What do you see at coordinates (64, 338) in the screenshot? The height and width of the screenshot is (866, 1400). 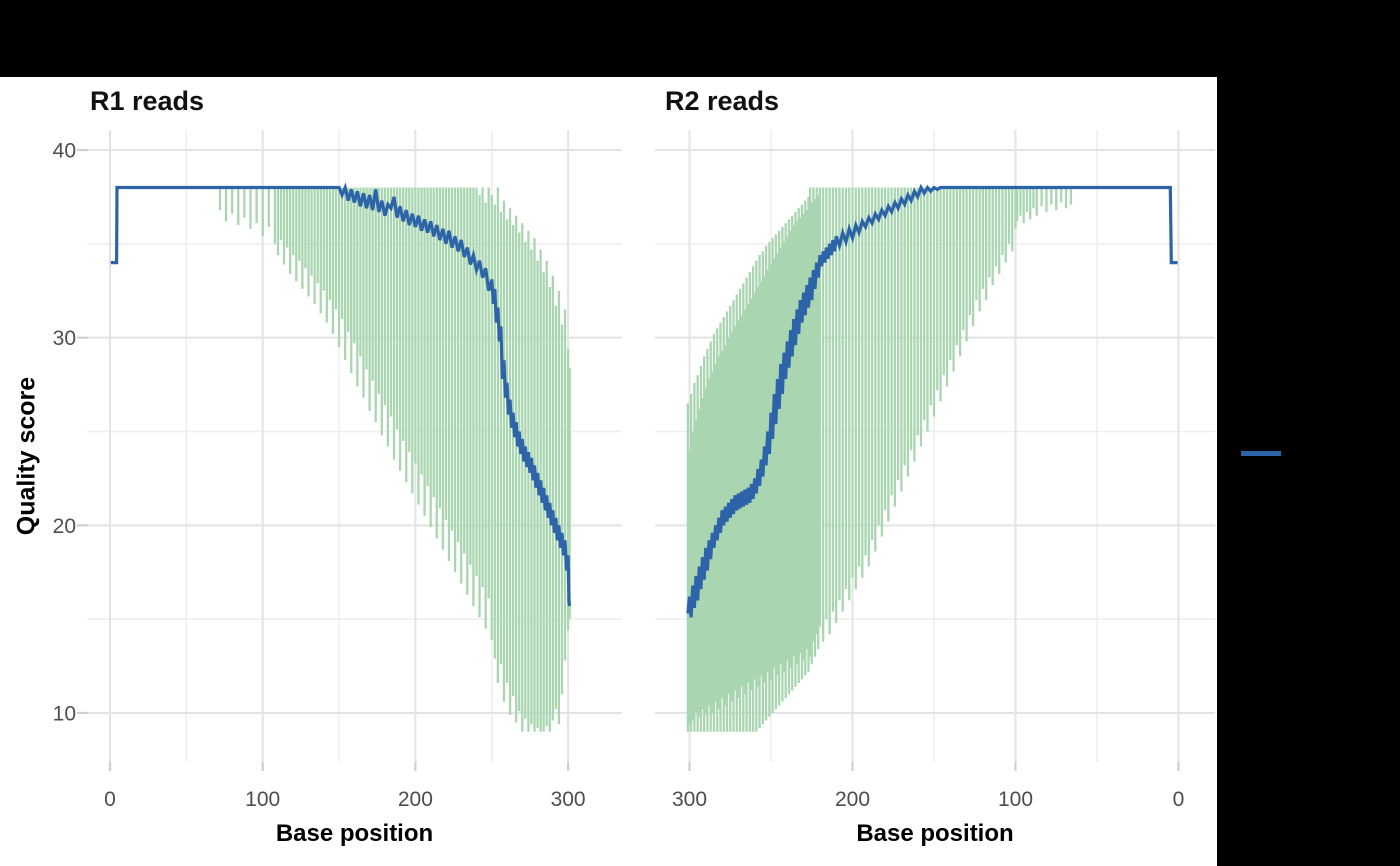 I see `y-tick-label: 30` at bounding box center [64, 338].